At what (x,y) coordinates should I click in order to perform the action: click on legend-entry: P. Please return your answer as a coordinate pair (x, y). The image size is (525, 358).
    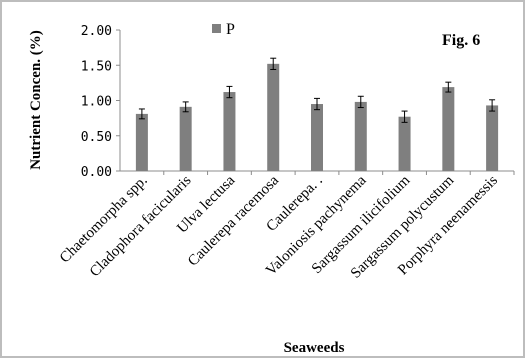
    Looking at the image, I should click on (230, 29).